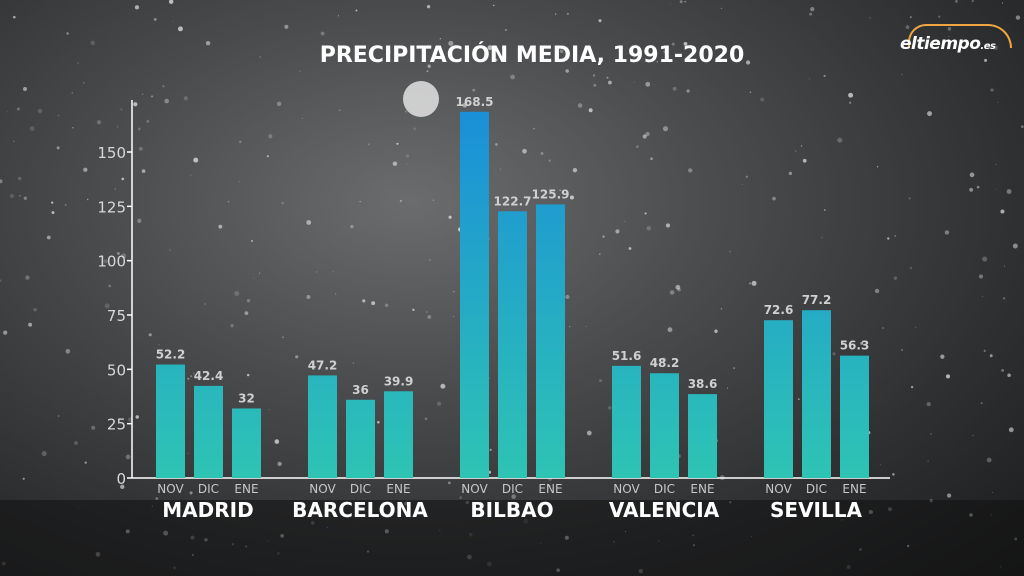 The height and width of the screenshot is (576, 1024). I want to click on data-label: 36, so click(360, 390).